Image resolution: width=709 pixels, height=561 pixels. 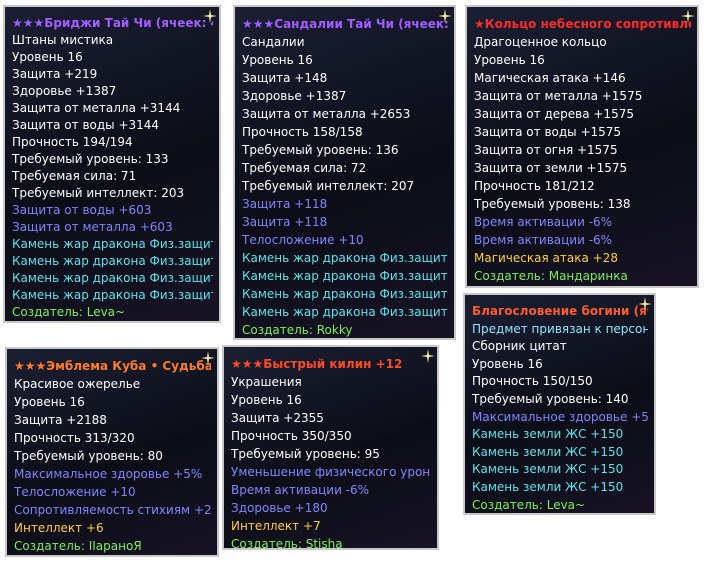 I want to click on item-stat: Сборник цитат, so click(x=519, y=346).